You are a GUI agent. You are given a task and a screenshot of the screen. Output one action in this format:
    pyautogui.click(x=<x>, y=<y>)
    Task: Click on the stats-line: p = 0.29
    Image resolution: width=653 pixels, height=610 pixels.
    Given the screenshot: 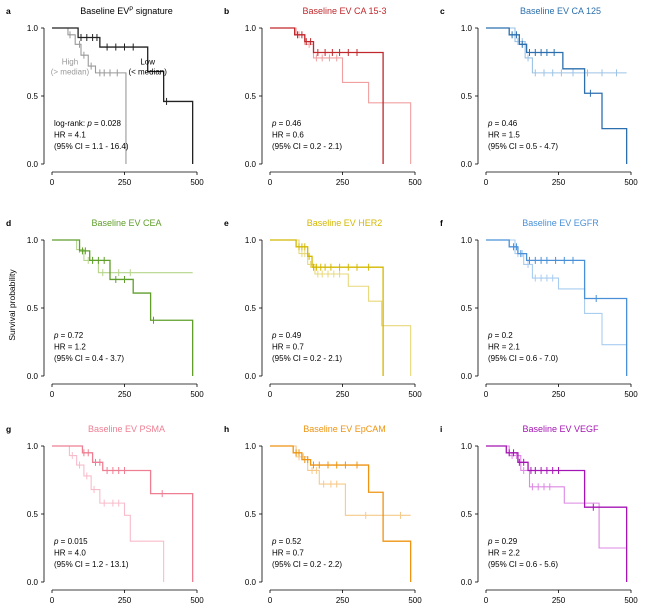 What is the action you would take?
    pyautogui.click(x=502, y=541)
    